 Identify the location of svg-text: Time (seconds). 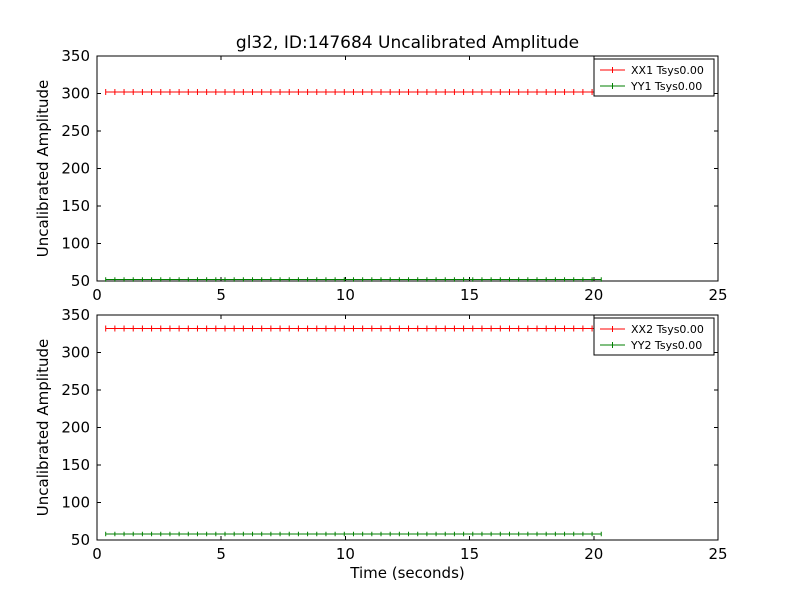
(407, 573).